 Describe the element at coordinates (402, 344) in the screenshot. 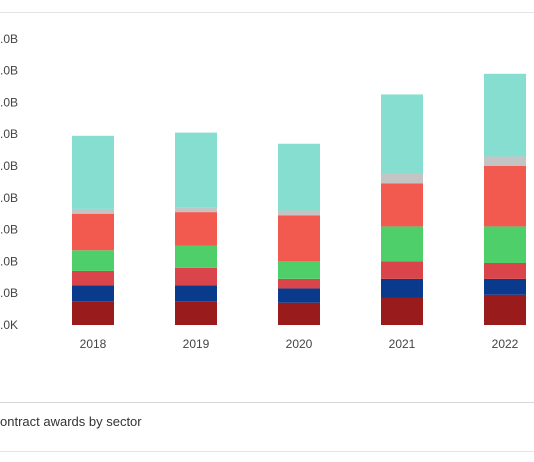

I see `x-tick-label: 2021` at that location.